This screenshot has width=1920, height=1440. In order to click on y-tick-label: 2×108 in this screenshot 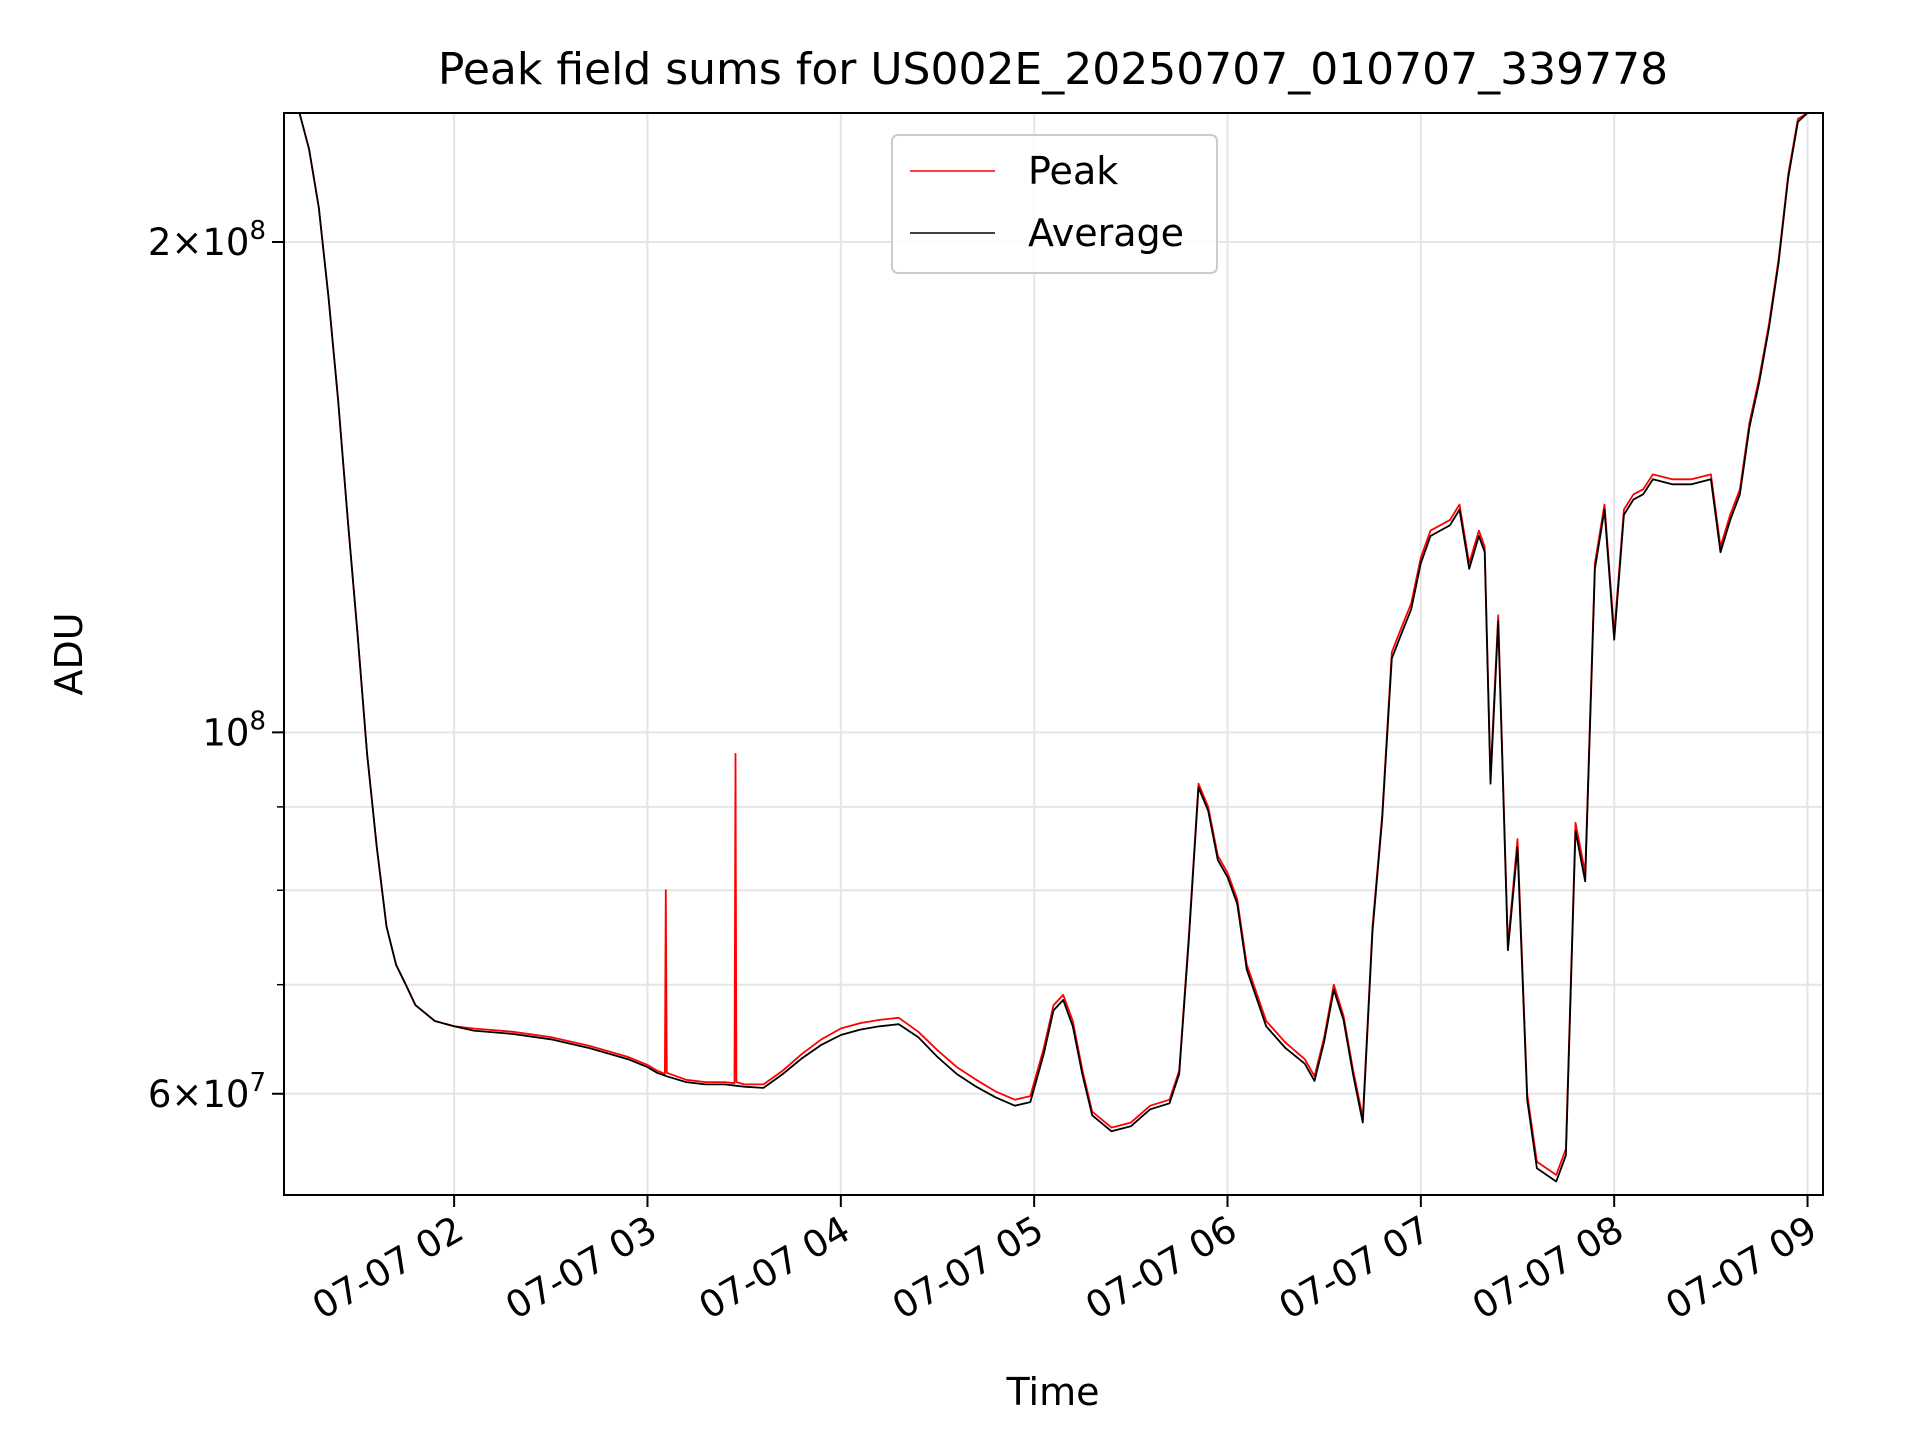, I will do `click(207, 240)`.